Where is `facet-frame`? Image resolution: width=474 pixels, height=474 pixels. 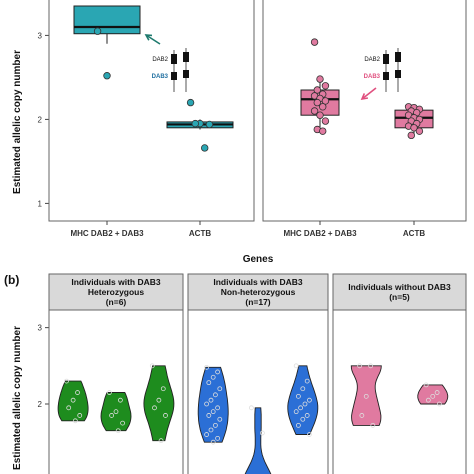 facet-frame is located at coordinates (258, 391).